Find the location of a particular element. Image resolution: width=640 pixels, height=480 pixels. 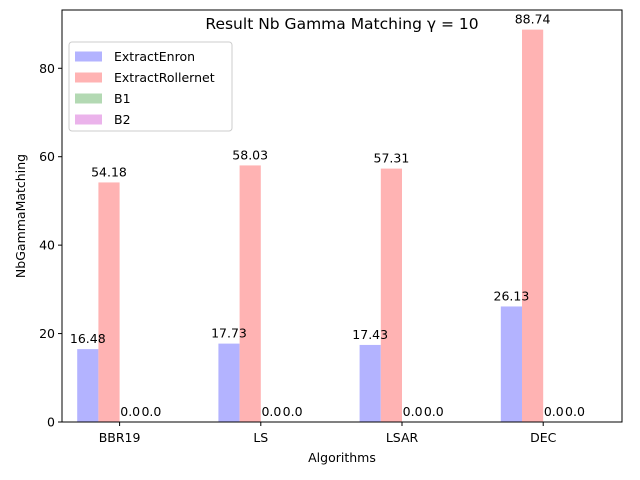

legend-label-extractrollernet: ExtractRollernet is located at coordinates (164, 77).